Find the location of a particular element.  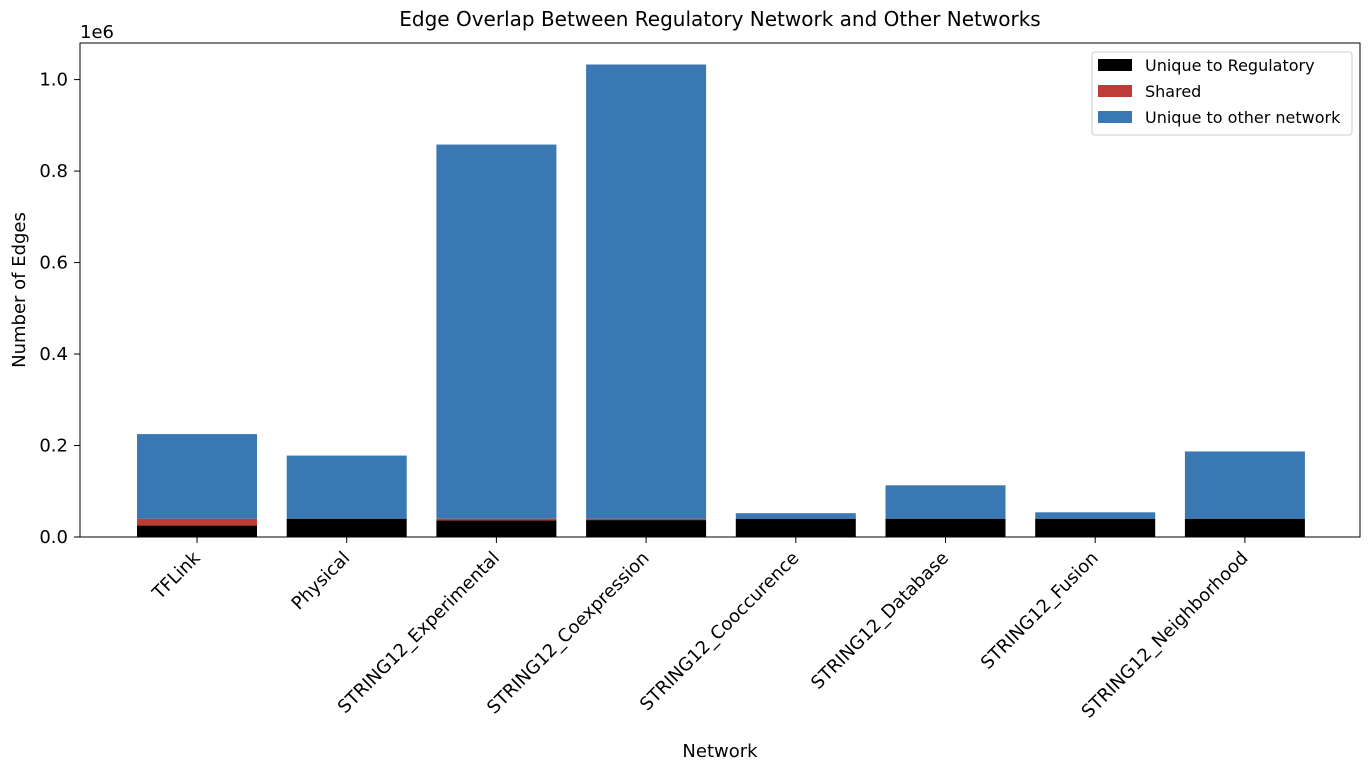

y-tick-label: 0.6 is located at coordinates (53, 263).